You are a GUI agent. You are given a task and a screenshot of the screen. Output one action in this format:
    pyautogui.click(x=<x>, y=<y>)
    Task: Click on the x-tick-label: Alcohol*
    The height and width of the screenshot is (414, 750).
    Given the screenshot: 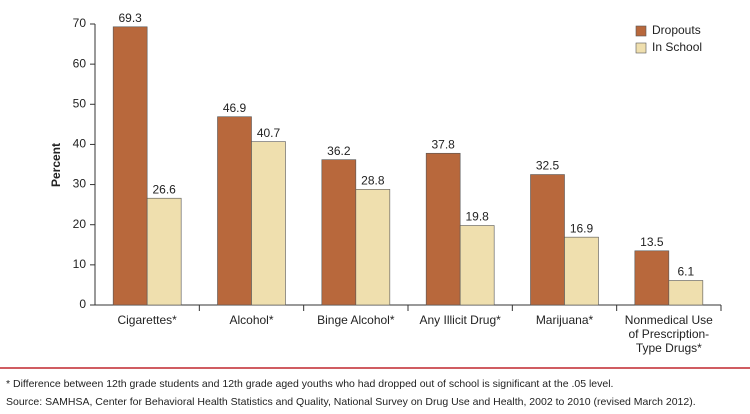 What is the action you would take?
    pyautogui.click(x=251, y=320)
    